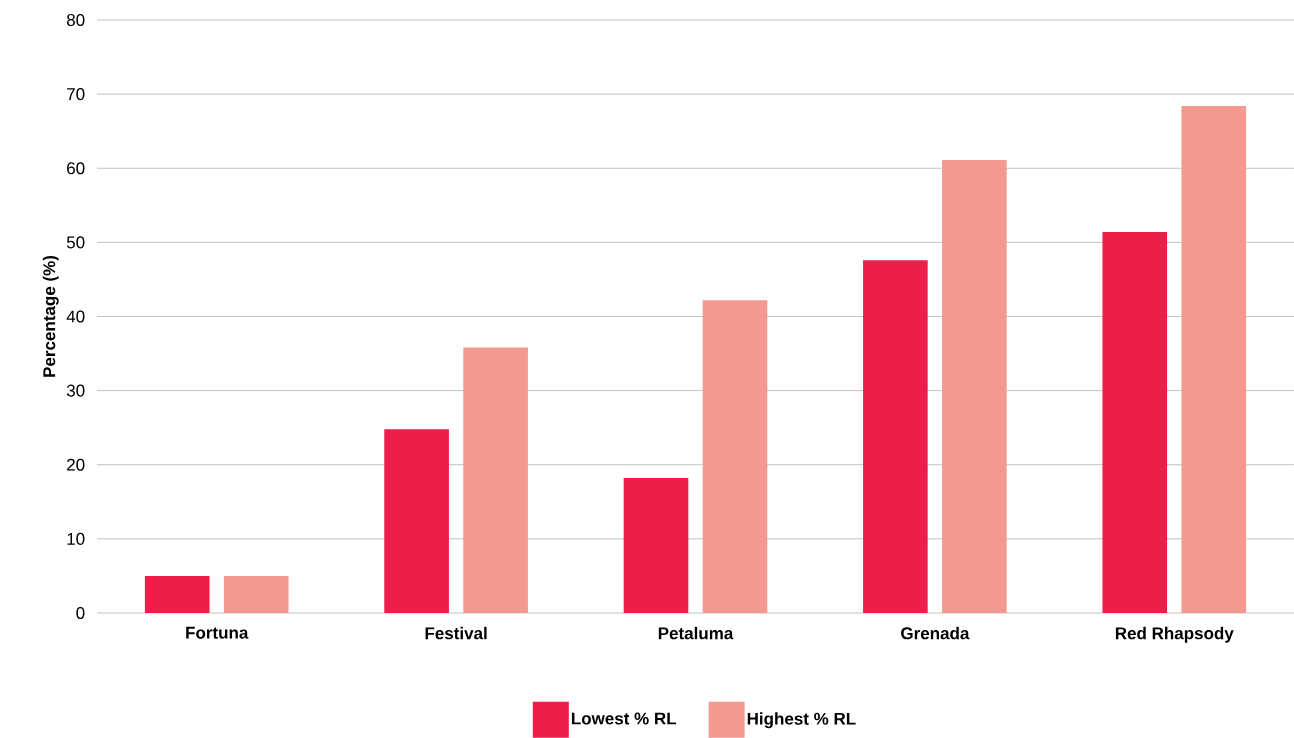  What do you see at coordinates (217, 632) in the screenshot?
I see `x-tick-label: Fortuna` at bounding box center [217, 632].